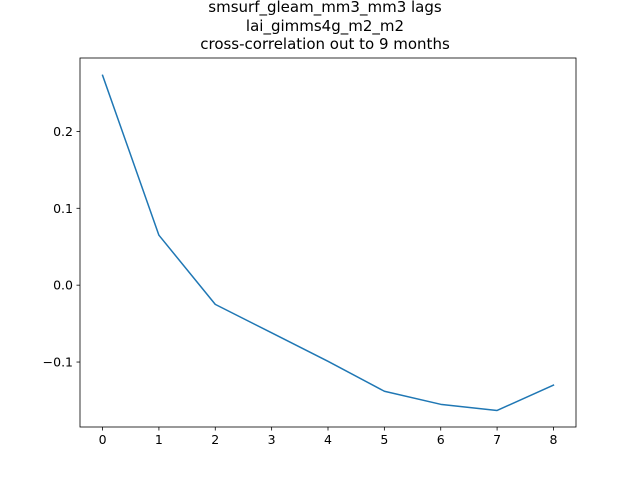  Describe the element at coordinates (103, 439) in the screenshot. I see `x-tick-label-0: 0` at that location.